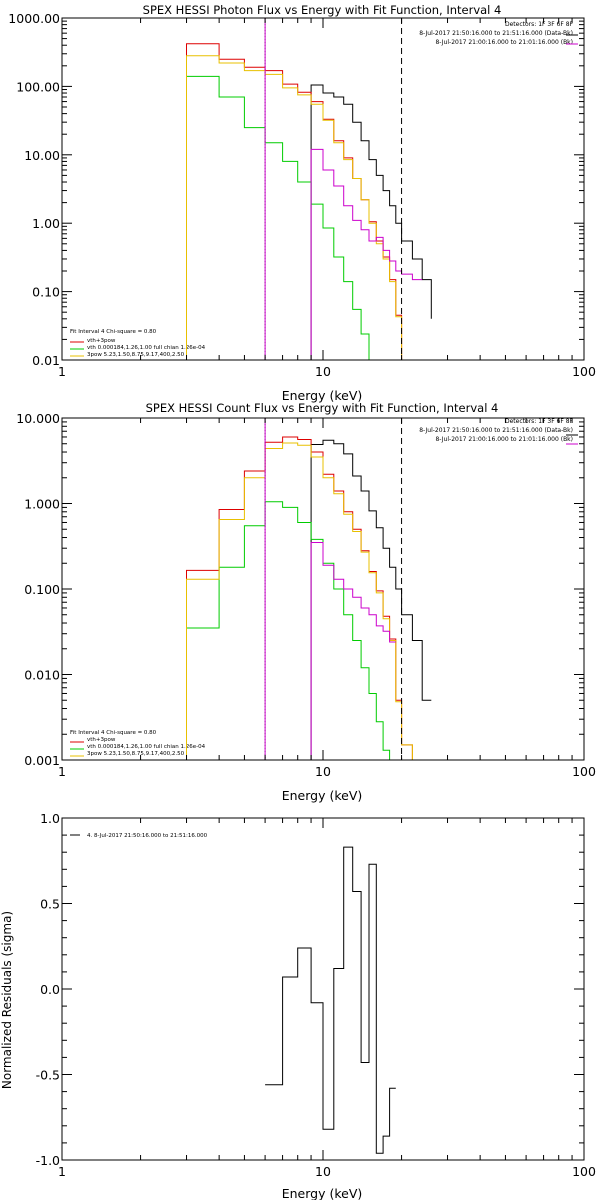 This screenshot has height=1200, width=600. What do you see at coordinates (288, 630) in the screenshot?
I see `count-series-2-line` at bounding box center [288, 630].